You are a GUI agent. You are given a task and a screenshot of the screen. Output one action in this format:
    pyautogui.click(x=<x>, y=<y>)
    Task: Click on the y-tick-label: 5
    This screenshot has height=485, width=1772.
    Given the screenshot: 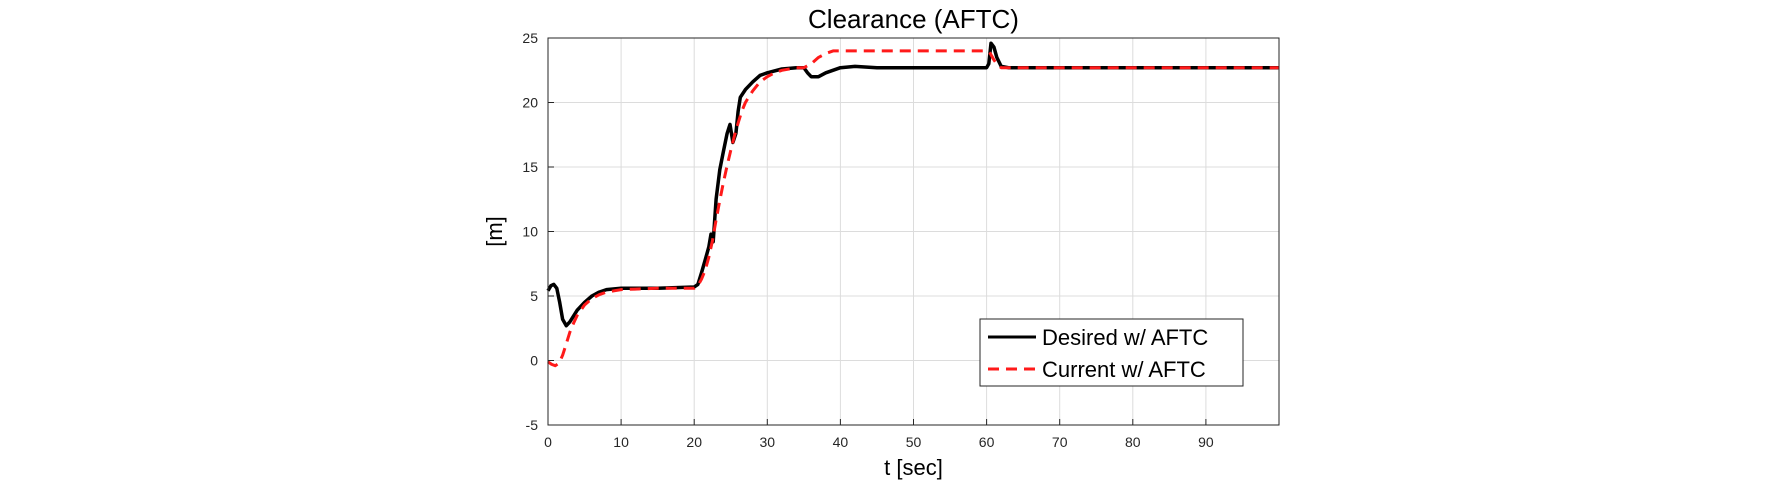 What is the action you would take?
    pyautogui.click(x=534, y=296)
    